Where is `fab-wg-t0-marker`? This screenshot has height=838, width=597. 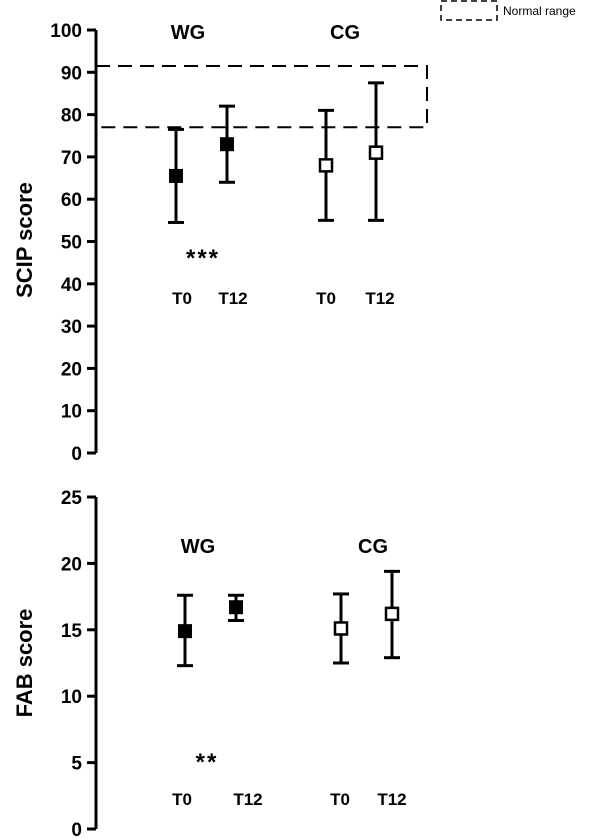 fab-wg-t0-marker is located at coordinates (185, 631).